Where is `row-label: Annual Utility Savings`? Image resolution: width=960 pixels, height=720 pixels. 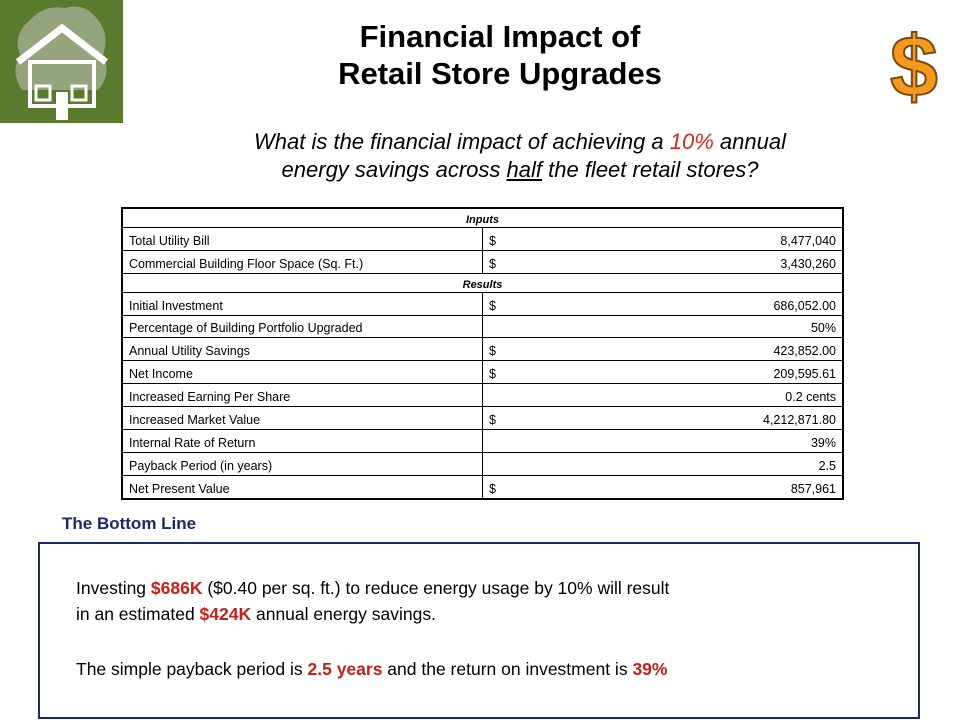 row-label: Annual Utility Savings is located at coordinates (302, 349).